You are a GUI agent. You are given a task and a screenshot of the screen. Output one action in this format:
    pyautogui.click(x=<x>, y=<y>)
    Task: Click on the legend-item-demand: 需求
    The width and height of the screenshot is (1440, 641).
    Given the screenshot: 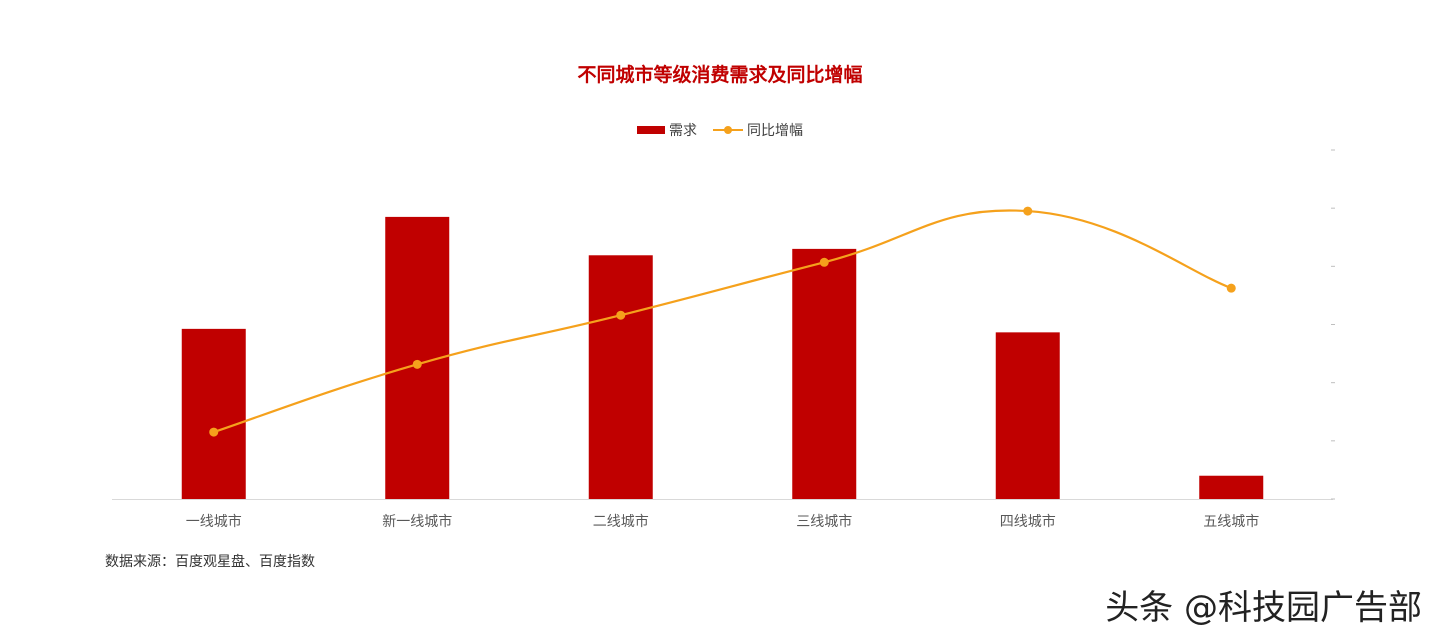 What is the action you would take?
    pyautogui.click(x=667, y=130)
    